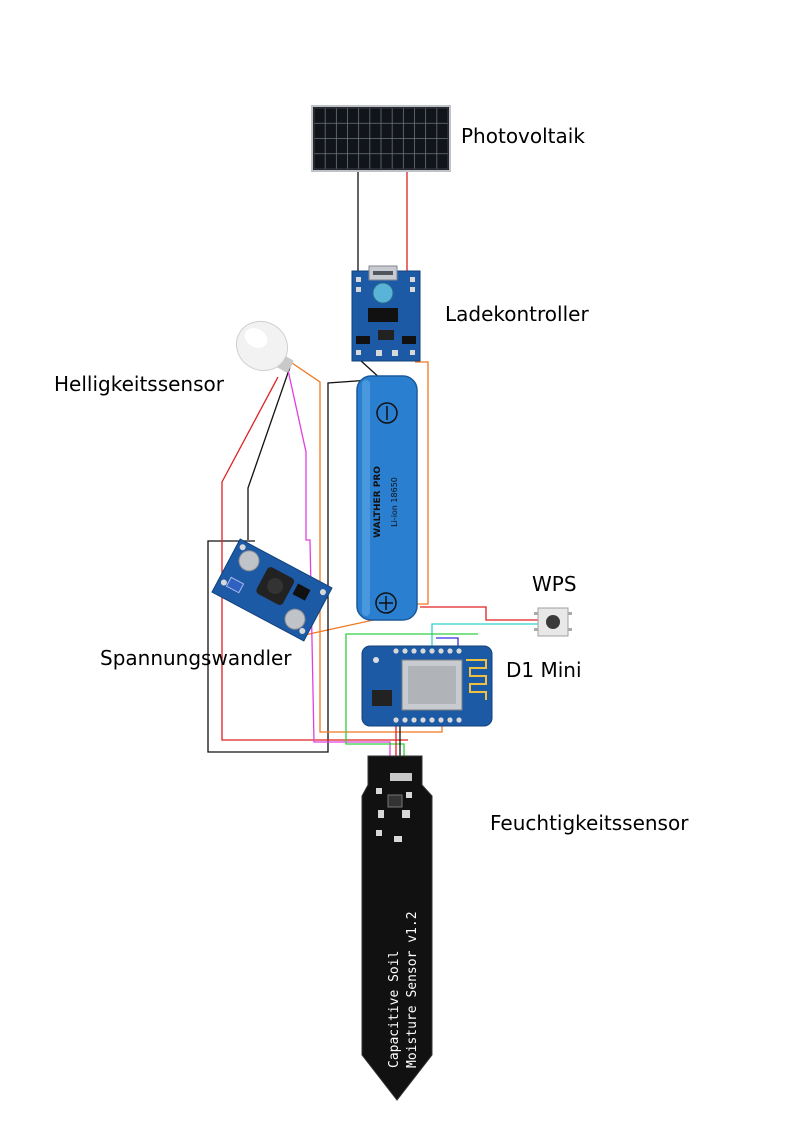  What do you see at coordinates (139, 384) in the screenshot?
I see `label-helligkeitssensor: Helligkeitssensor` at bounding box center [139, 384].